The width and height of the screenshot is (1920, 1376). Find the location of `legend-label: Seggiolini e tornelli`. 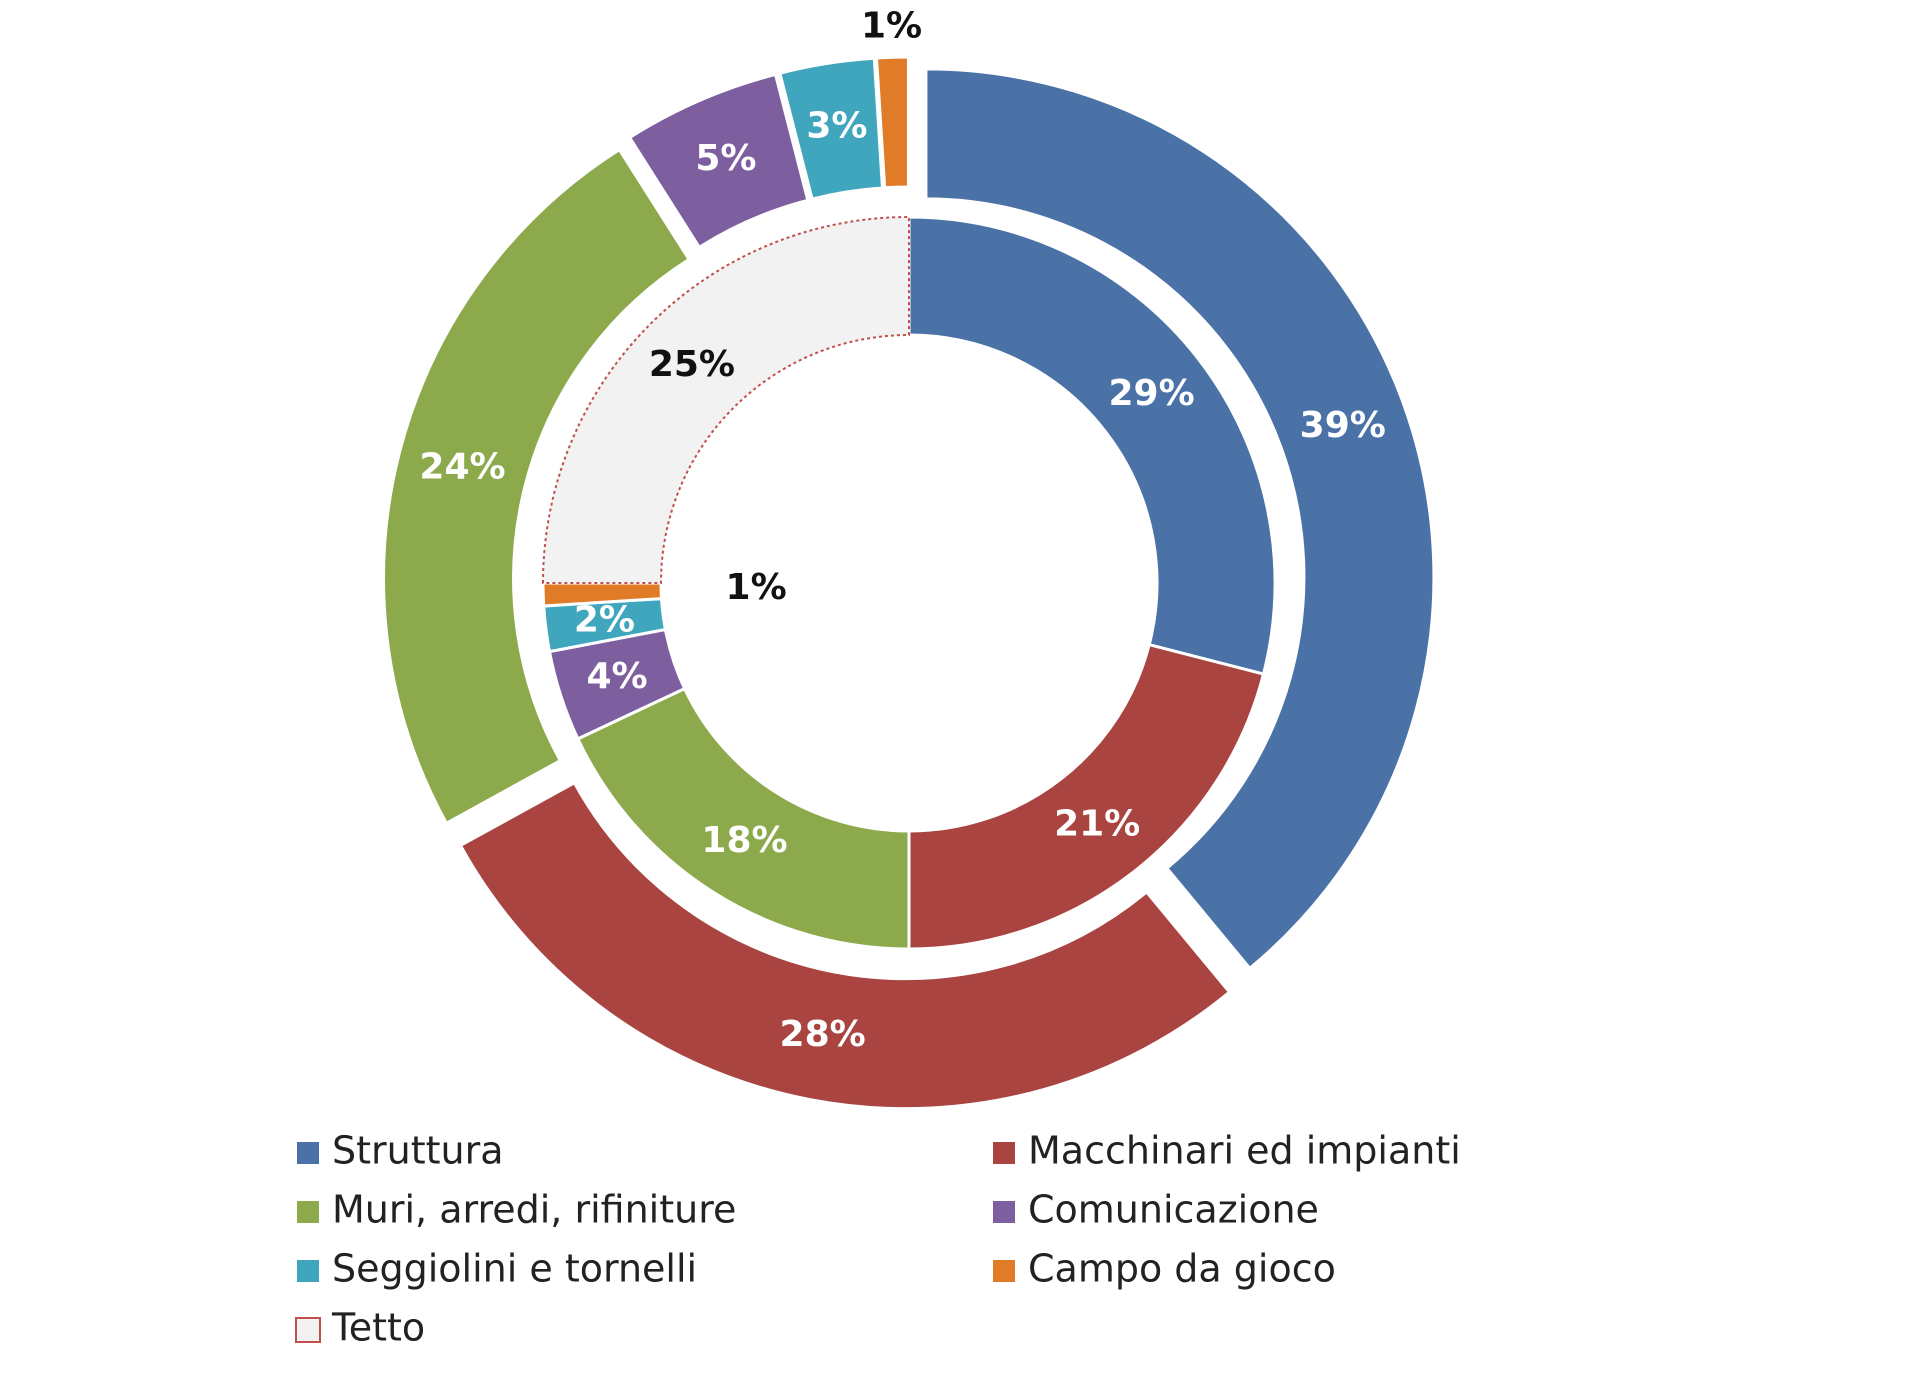

legend-label: Seggiolini e tornelli is located at coordinates (514, 1269).